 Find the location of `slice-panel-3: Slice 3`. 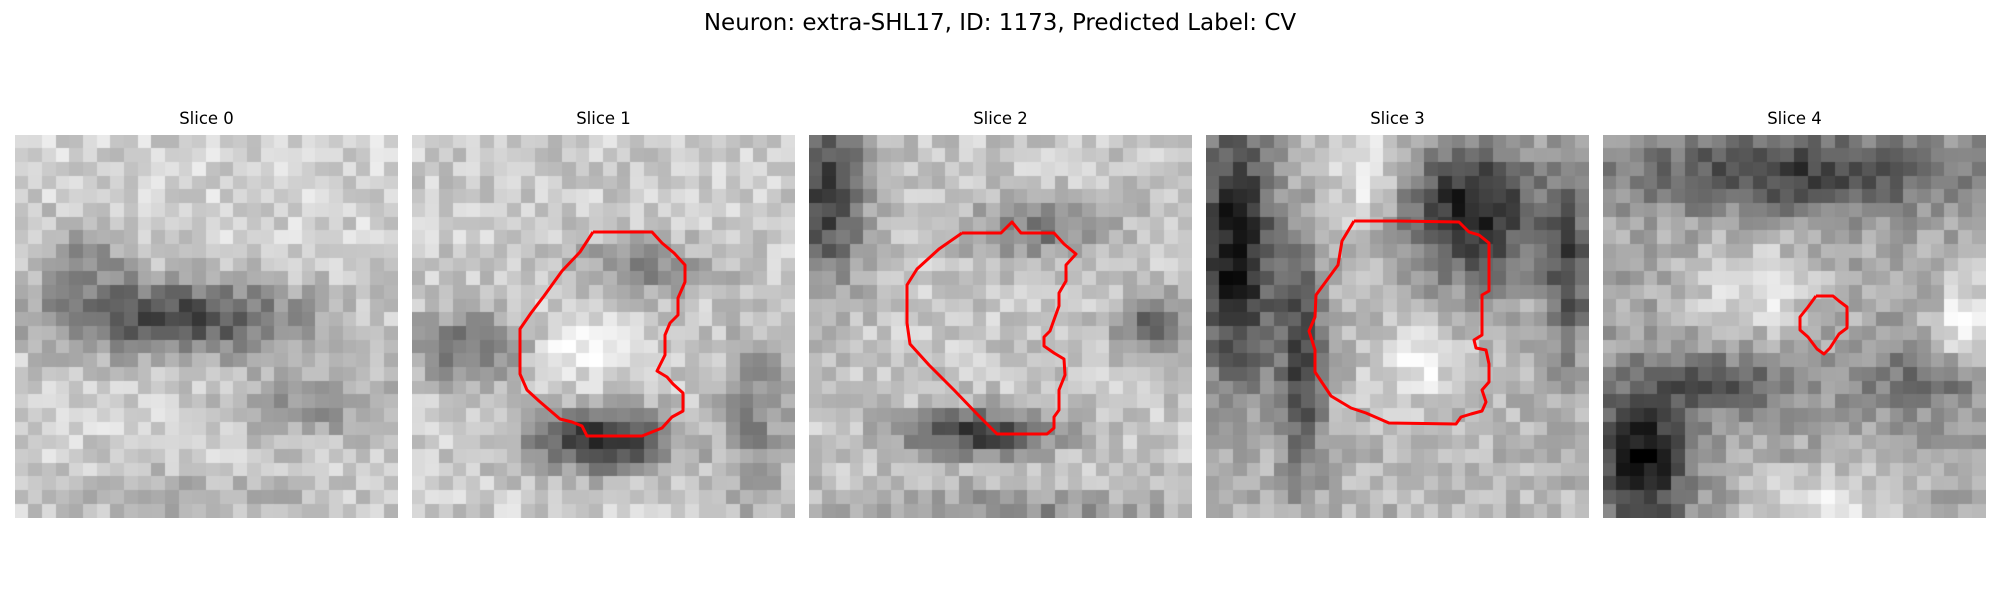

slice-panel-3: Slice 3 is located at coordinates (1397, 314).